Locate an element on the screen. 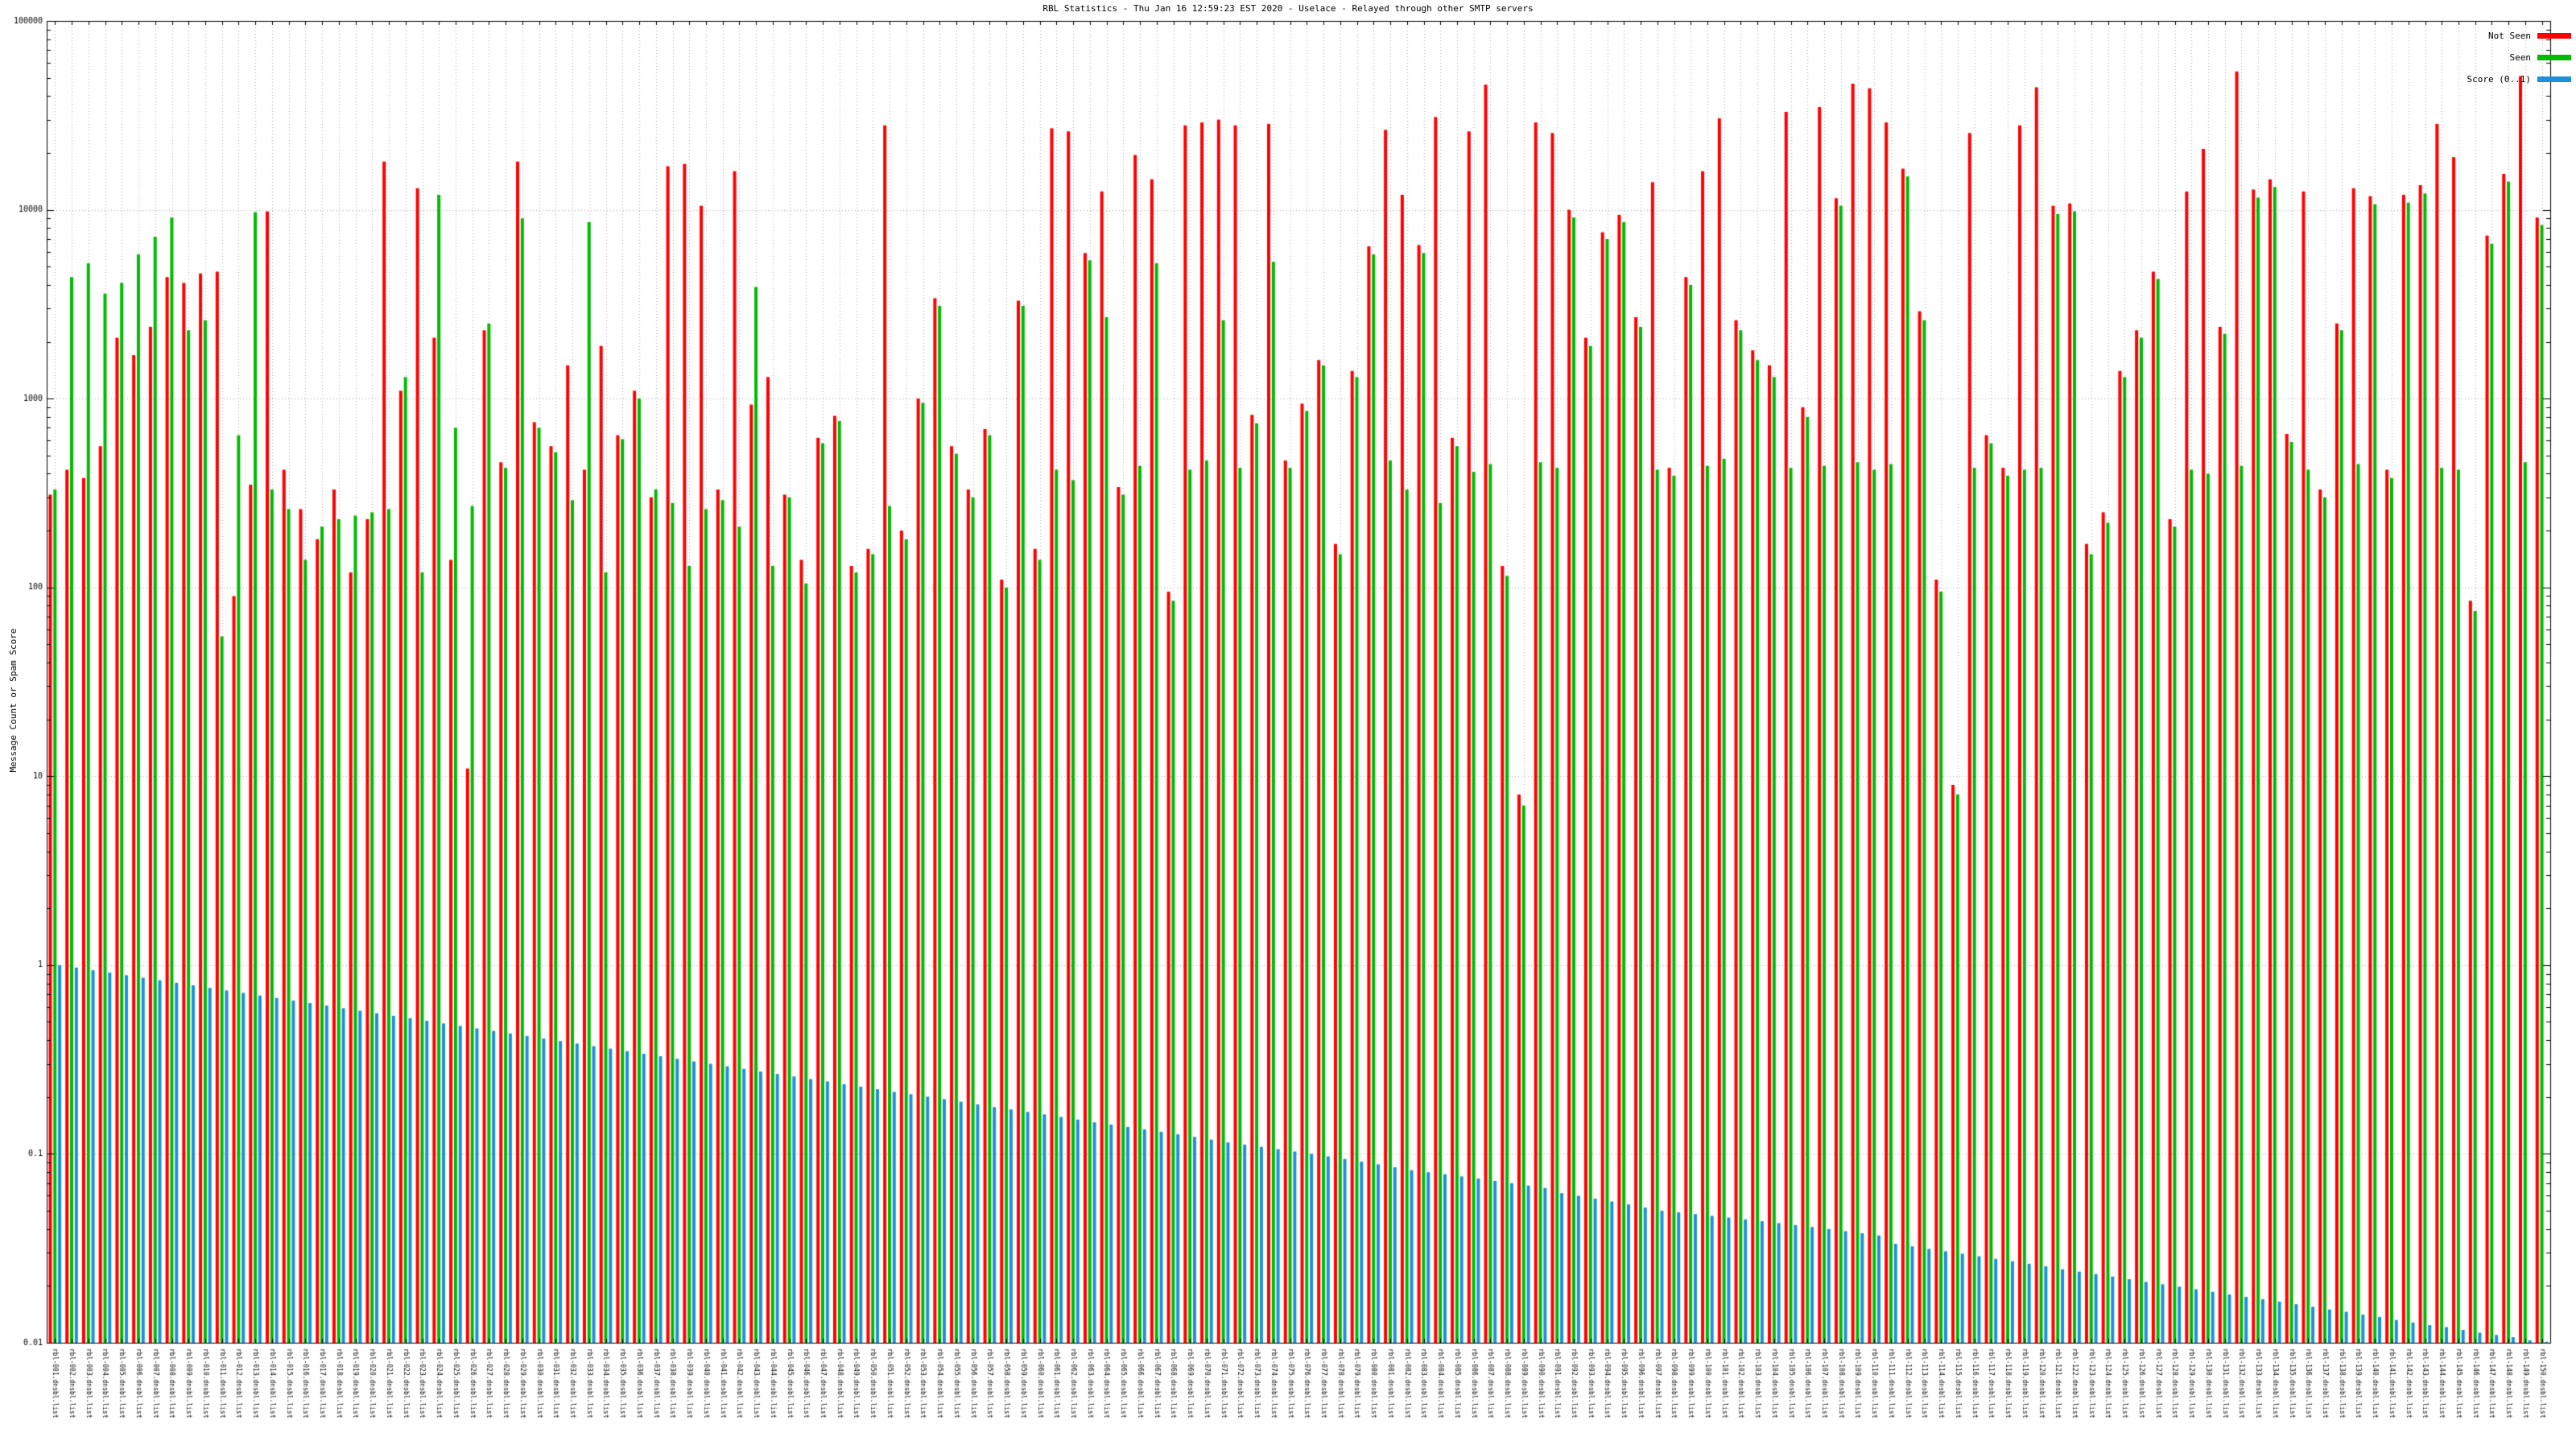 This screenshot has width=2576, height=1449. legend-item-seen: Seen is located at coordinates (2519, 57).